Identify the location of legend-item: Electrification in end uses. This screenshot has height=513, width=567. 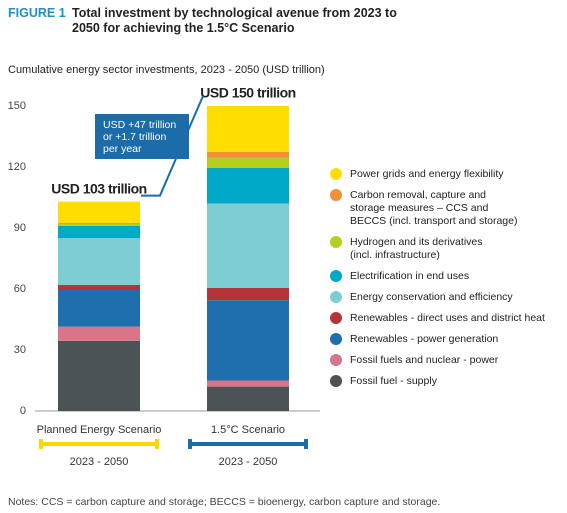
(446, 276).